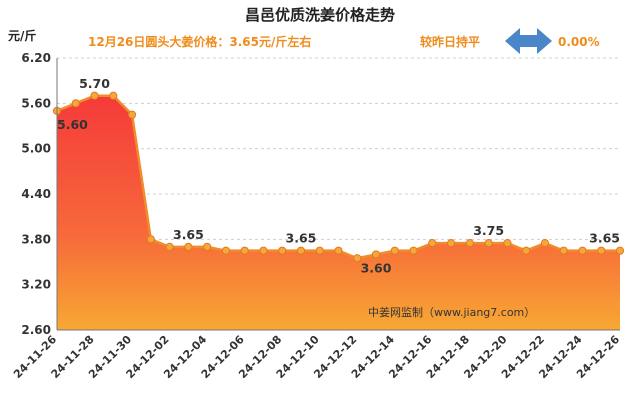 Image resolution: width=640 pixels, height=410 pixels. What do you see at coordinates (450, 41) in the screenshot?
I see `compare-label: 较昨日持平` at bounding box center [450, 41].